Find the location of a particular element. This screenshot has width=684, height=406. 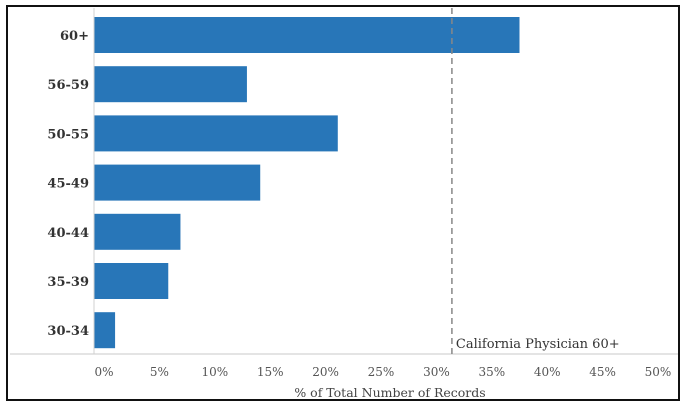

x-tick-label: 25% is located at coordinates (381, 372).